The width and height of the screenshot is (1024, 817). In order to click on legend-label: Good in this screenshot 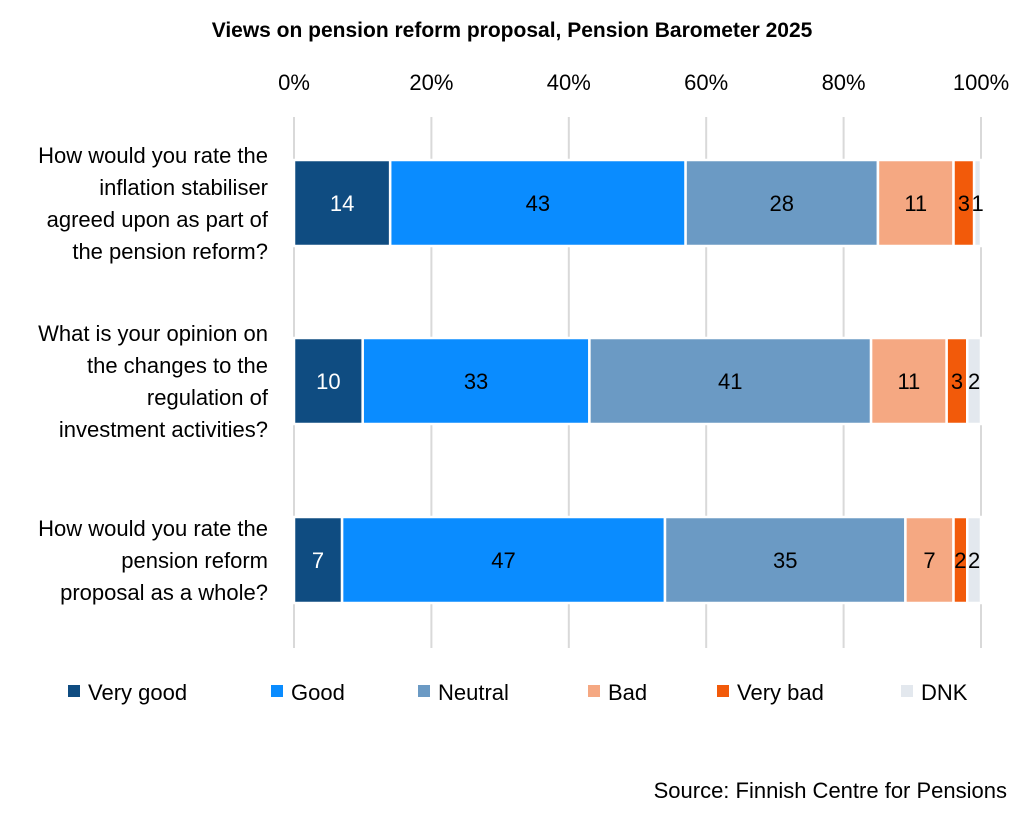, I will do `click(318, 692)`.